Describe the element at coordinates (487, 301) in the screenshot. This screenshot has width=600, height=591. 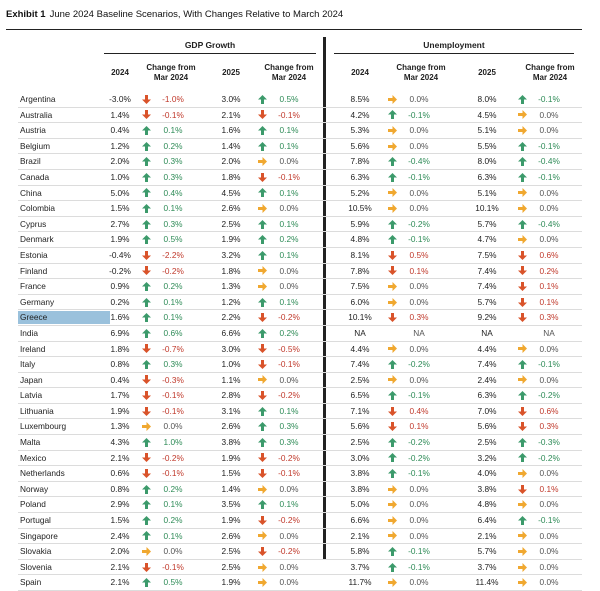
I see `value-u25: 5.7%` at that location.